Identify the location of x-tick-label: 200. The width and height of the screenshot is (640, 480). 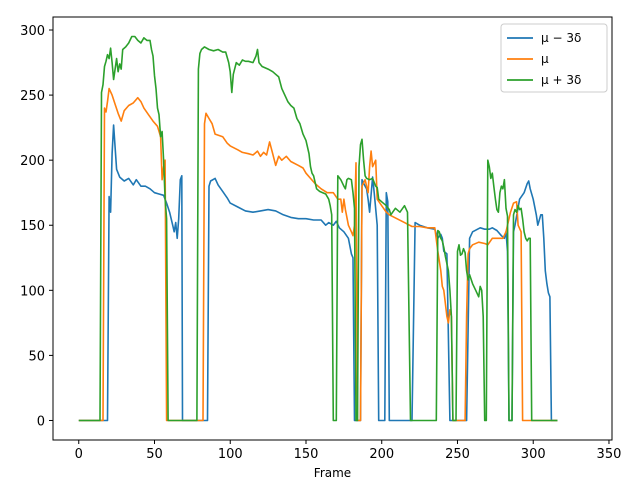
(381, 454).